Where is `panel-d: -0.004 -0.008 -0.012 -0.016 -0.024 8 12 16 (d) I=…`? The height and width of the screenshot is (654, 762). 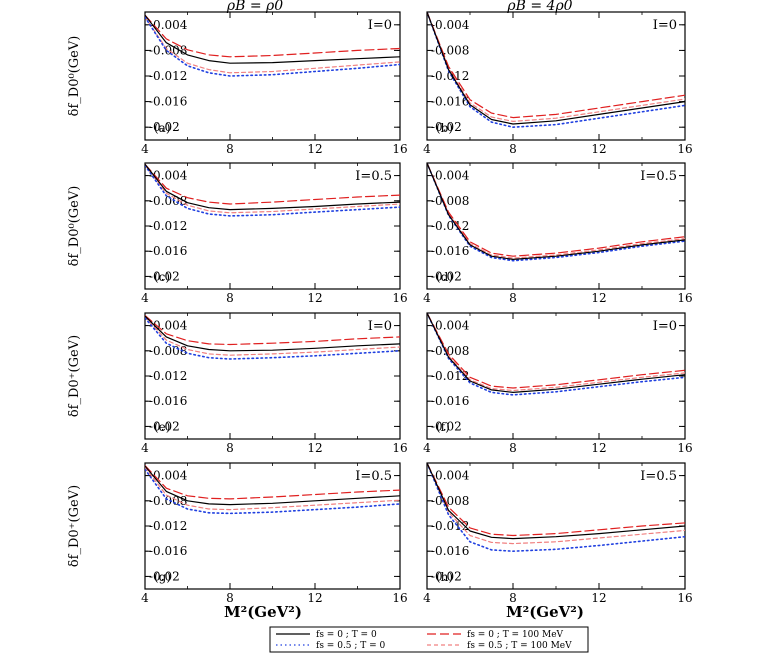 panel-d: -0.004 -0.008 -0.012 -0.016 -0.024 8 12 16 (d) I=… is located at coordinates (558, 233).